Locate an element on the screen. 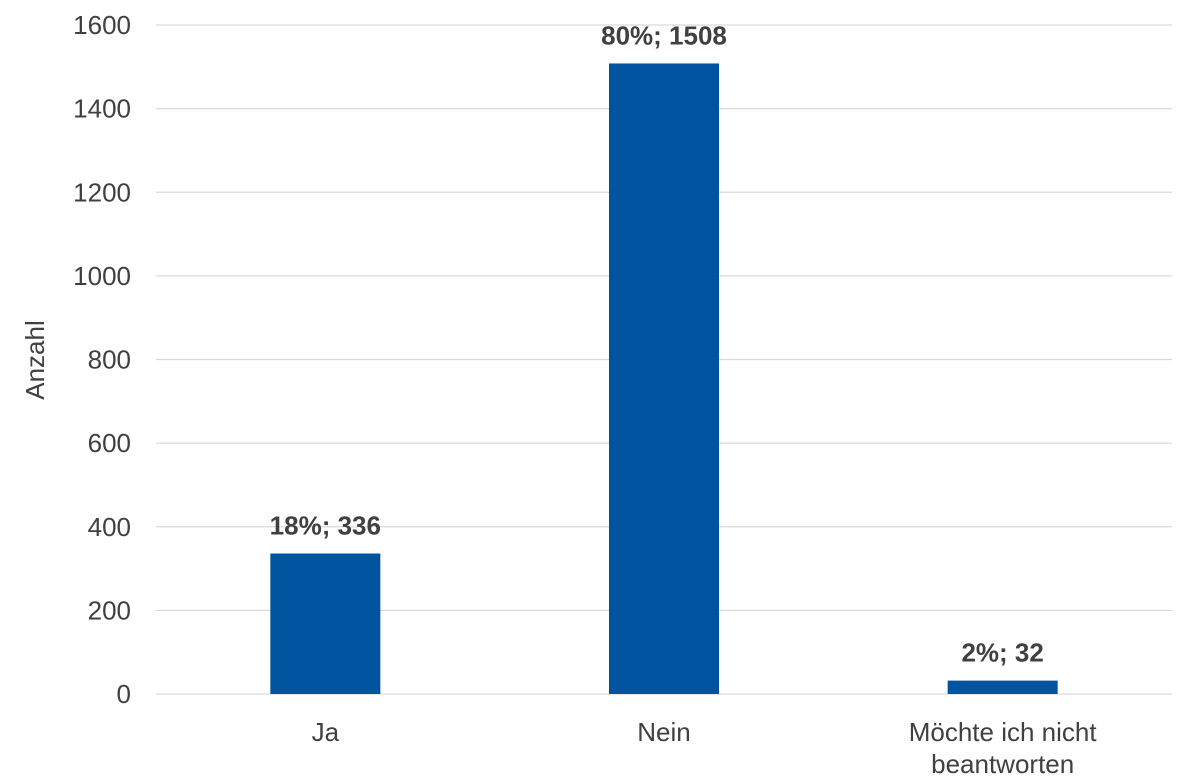  y-tick-label: 0 is located at coordinates (124, 694).